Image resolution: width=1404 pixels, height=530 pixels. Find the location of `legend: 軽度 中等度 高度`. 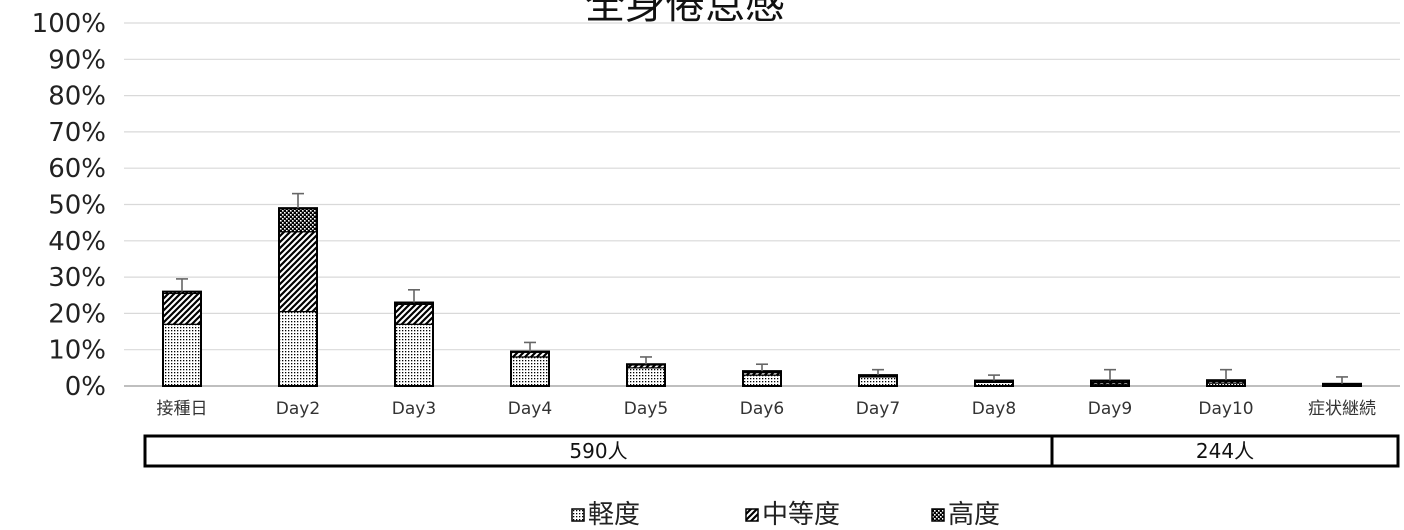

legend: 軽度 中等度 高度 is located at coordinates (785, 515).